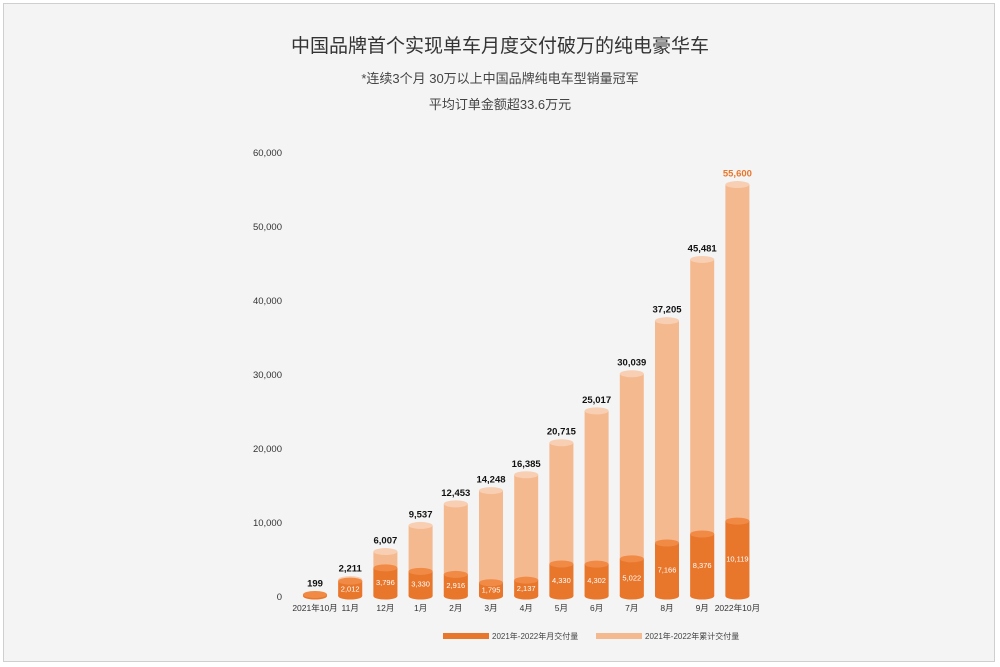  Describe the element at coordinates (500, 78) in the screenshot. I see `chart-subtitle-line1: *连续3个月 30万以上中国品牌纯电车型销量冠军` at that location.